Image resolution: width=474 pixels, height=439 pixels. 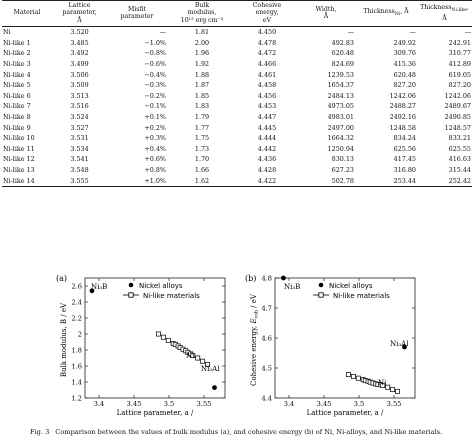 I want to click on cell-bulk: 1.81, so click(x=202, y=32).